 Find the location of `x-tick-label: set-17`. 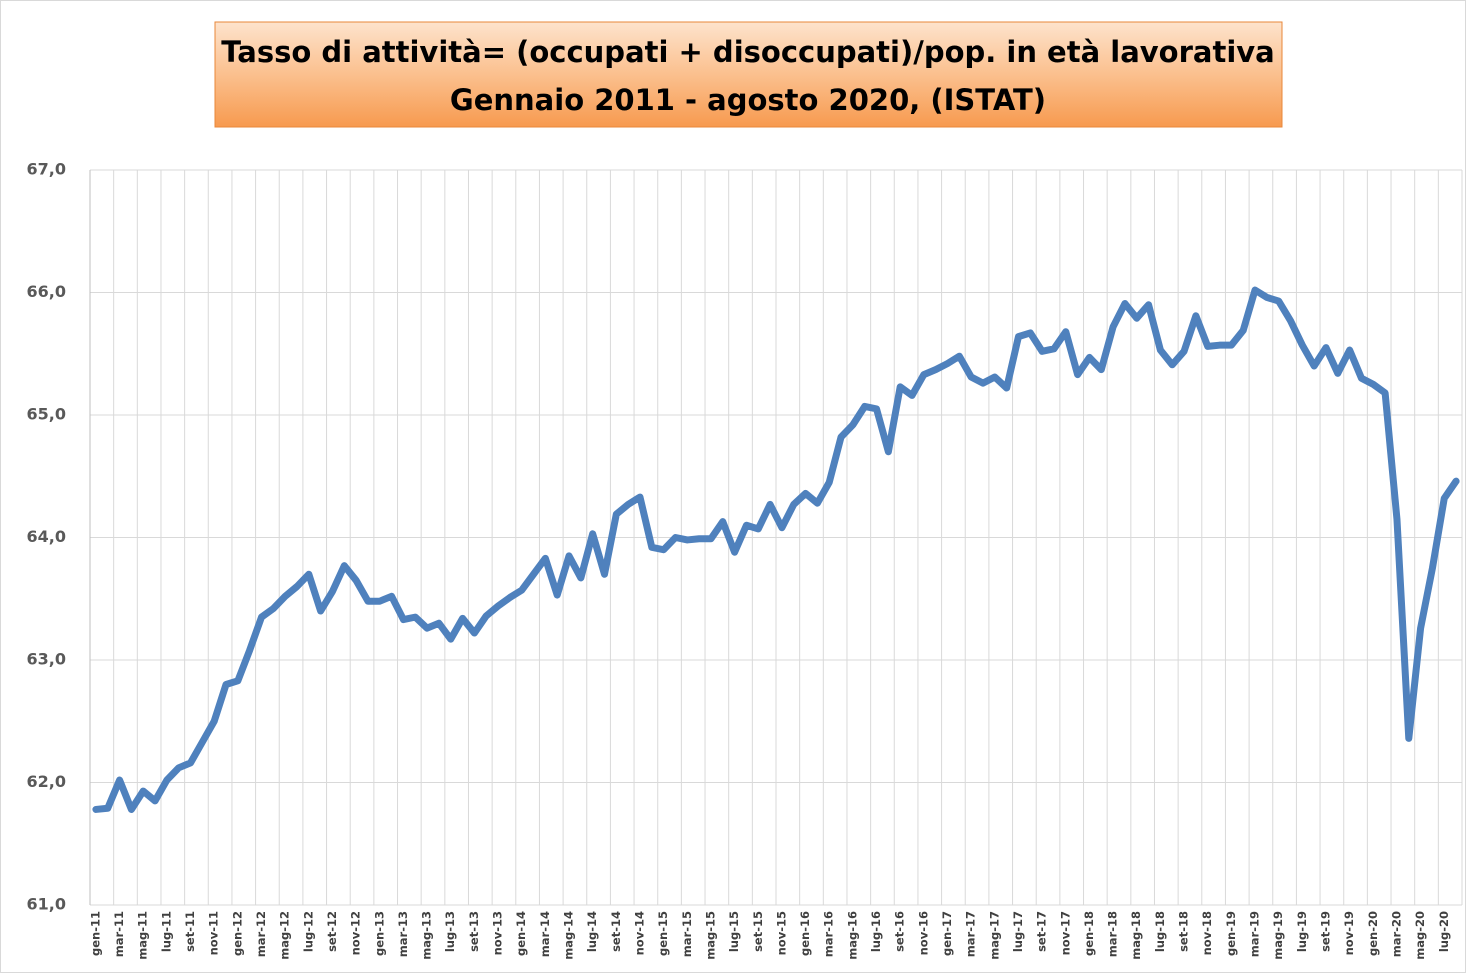

x-tick-label: set-17 is located at coordinates (1042, 931).